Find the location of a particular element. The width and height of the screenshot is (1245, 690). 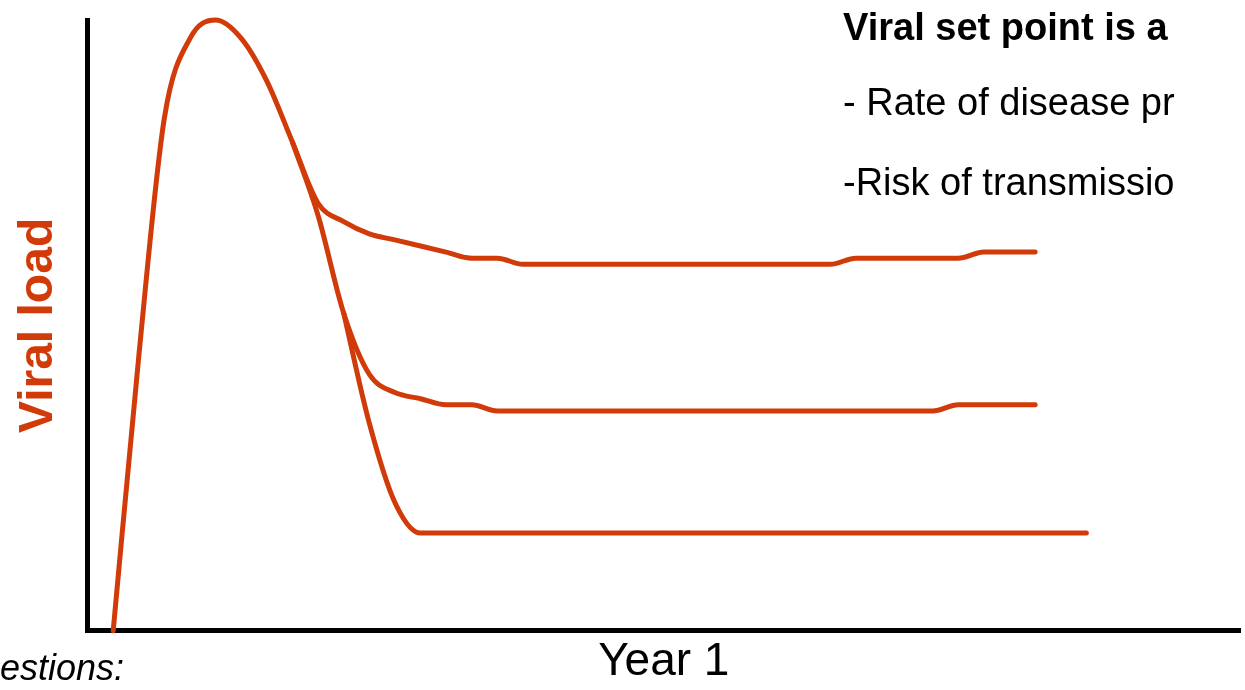

text: estions: is located at coordinates (62, 668).